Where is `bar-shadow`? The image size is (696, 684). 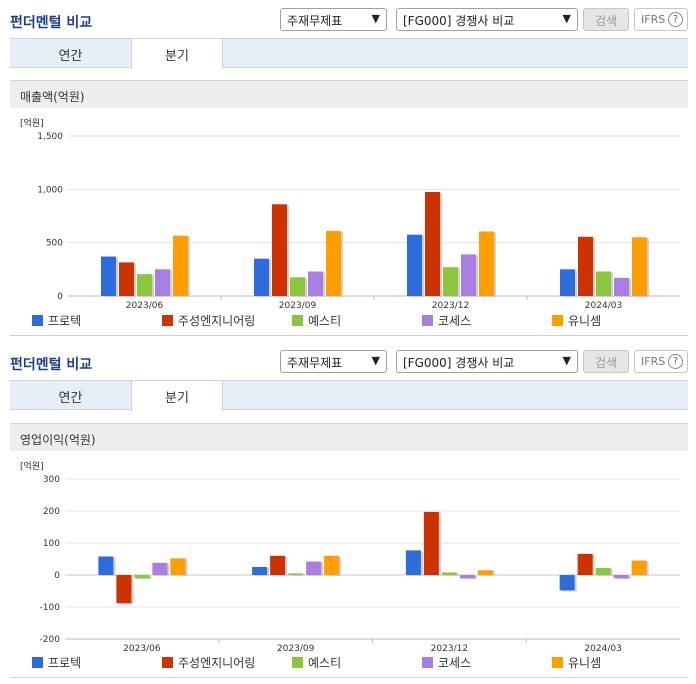
bar-shadow is located at coordinates (298, 575).